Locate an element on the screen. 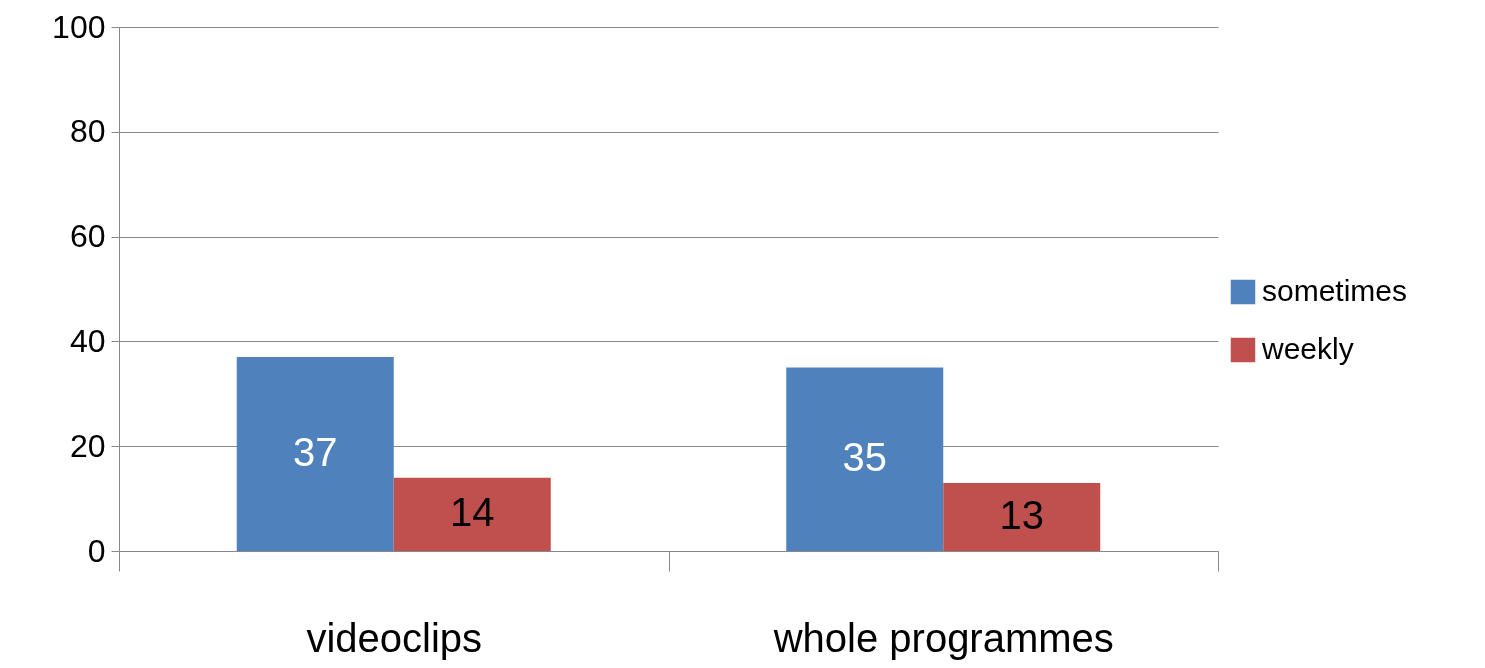 The height and width of the screenshot is (668, 1485). legend-label: weekly is located at coordinates (1307, 348).